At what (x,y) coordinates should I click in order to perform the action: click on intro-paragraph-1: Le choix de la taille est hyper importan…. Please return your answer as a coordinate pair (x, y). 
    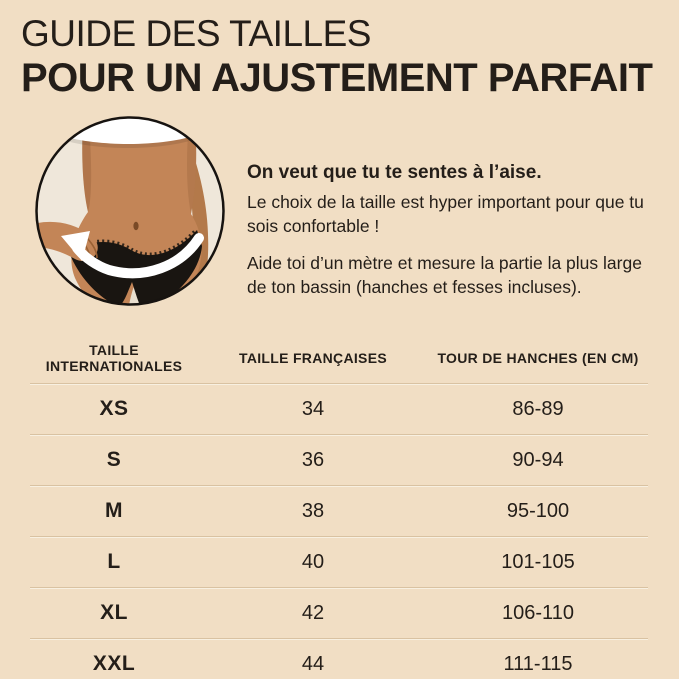
    Looking at the image, I should click on (445, 214).